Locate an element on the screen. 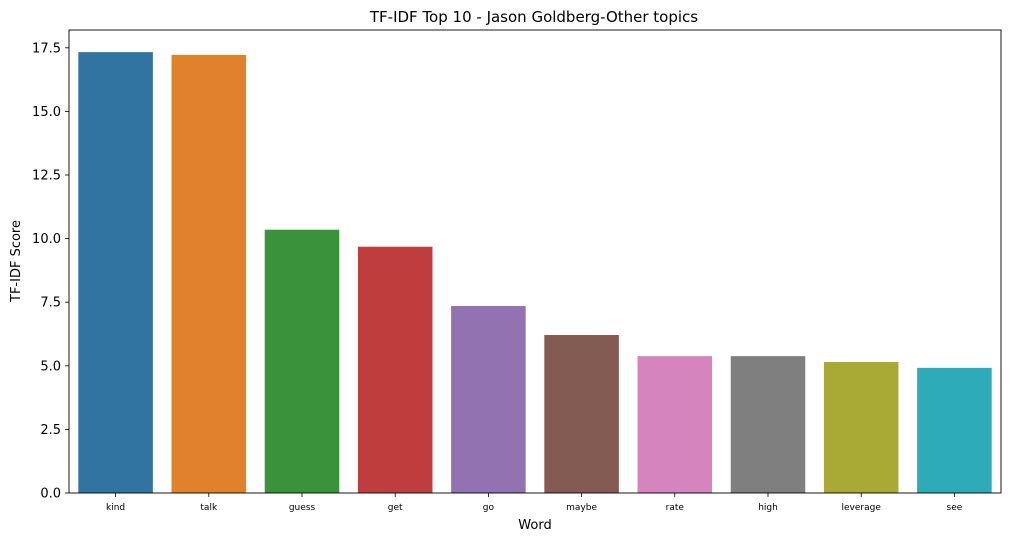  x-tick-label: talk is located at coordinates (209, 508).